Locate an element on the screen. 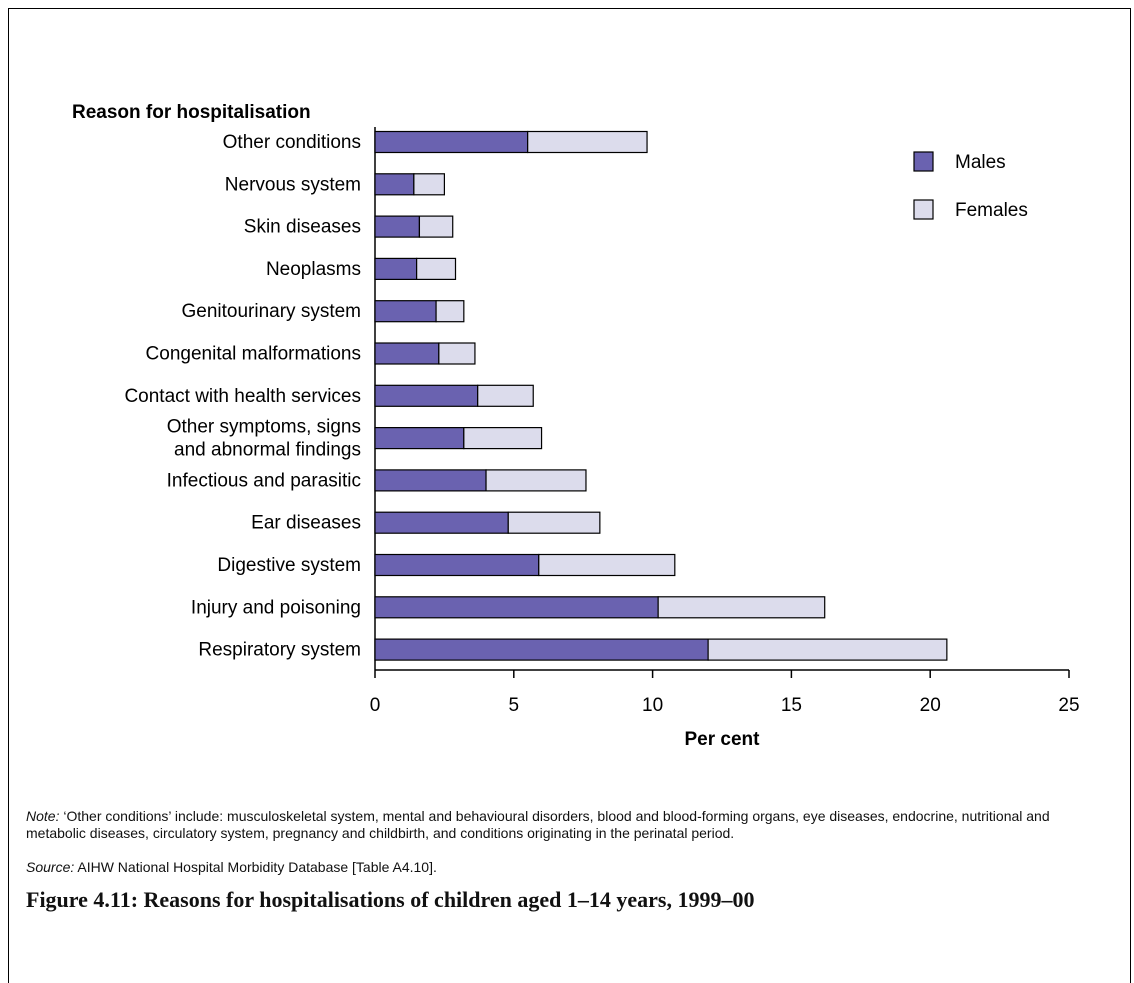 This screenshot has width=1134, height=983. category-label: Genitourinary system is located at coordinates (271, 311).